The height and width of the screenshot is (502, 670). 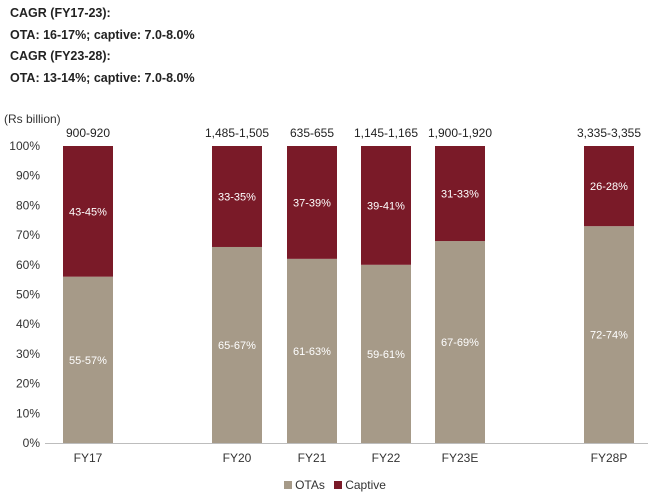 I want to click on bar-segment-label: 72-74%, so click(x=609, y=336).